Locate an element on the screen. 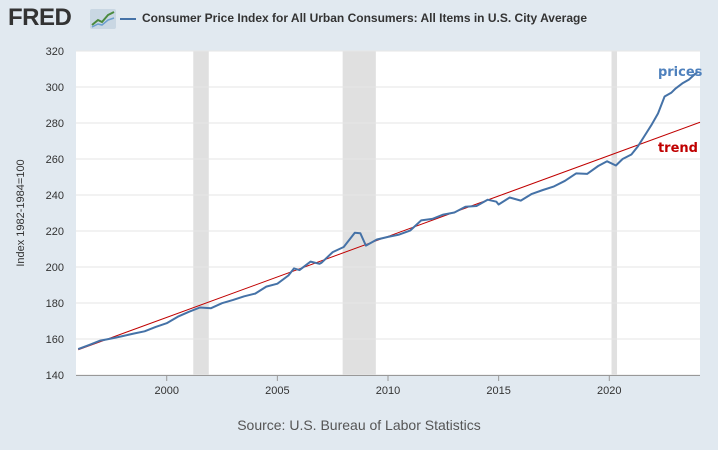  x-tick-label: 2015 is located at coordinates (498, 391).